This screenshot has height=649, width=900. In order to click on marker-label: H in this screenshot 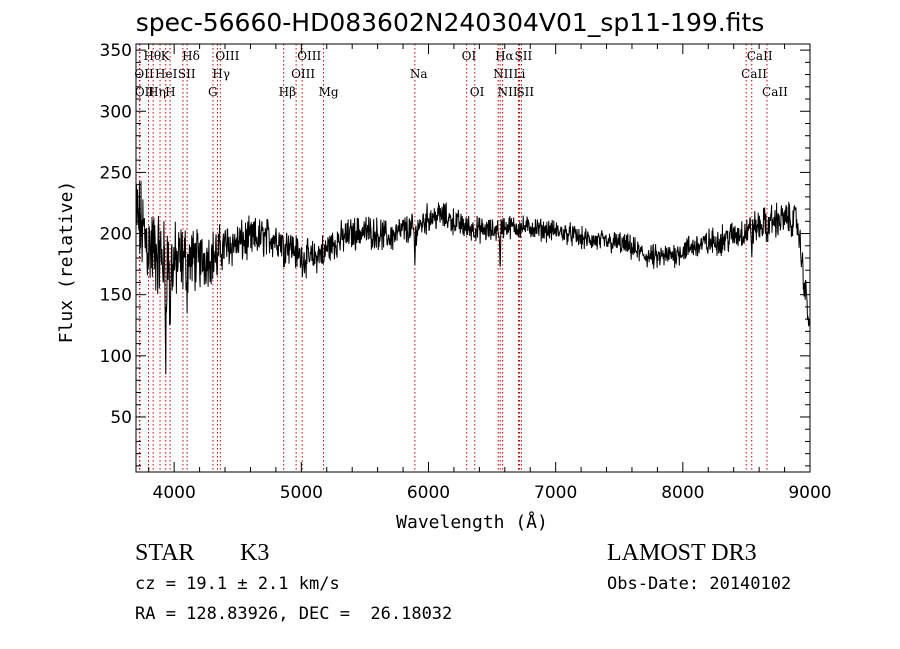, I will do `click(170, 92)`.